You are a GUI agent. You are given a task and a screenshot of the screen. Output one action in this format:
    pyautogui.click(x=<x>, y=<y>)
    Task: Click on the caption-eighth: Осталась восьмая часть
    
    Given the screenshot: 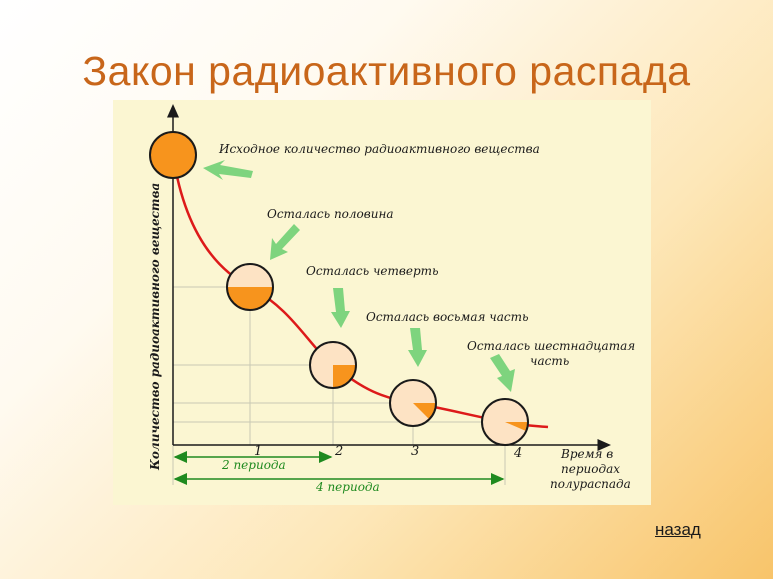 What is the action you would take?
    pyautogui.click(x=447, y=317)
    